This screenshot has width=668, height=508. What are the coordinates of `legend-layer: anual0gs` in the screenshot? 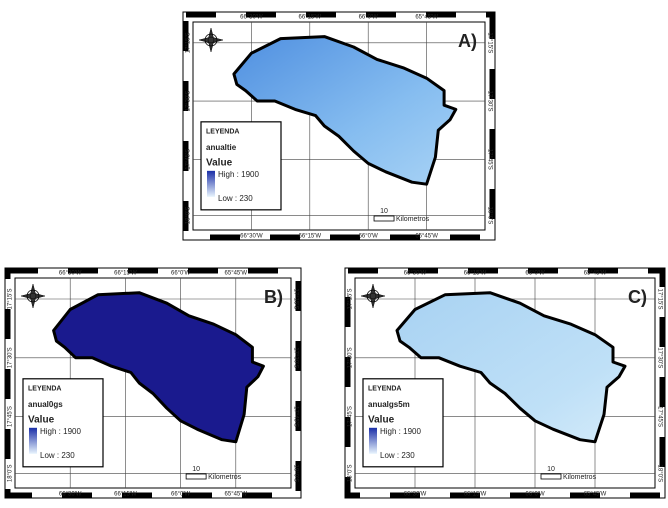 It's located at (45, 404).